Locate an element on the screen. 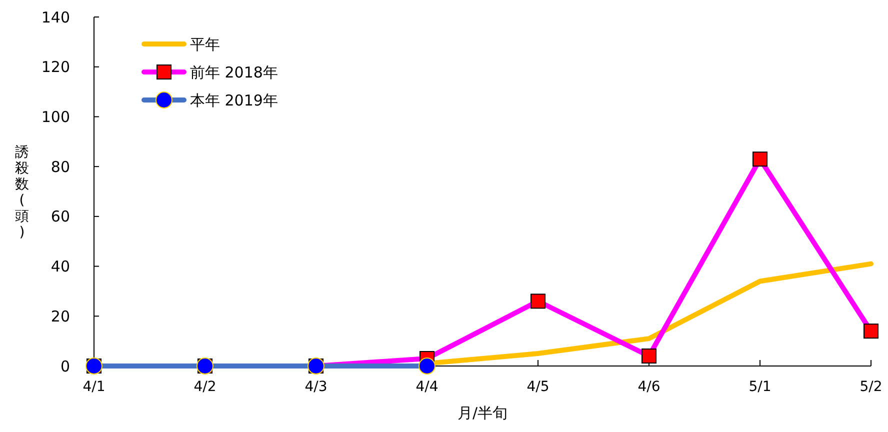  x-tick-label: 4/2 is located at coordinates (205, 387).